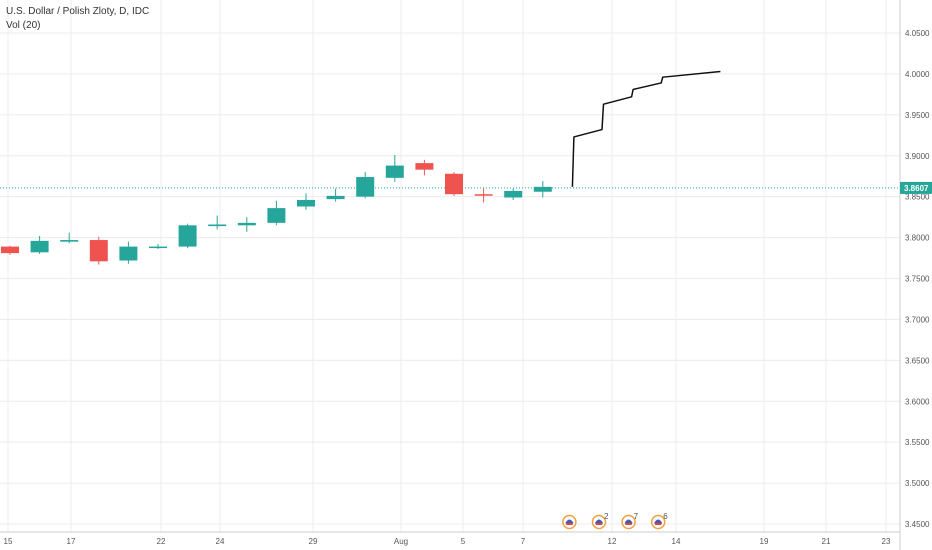 This screenshot has height=550, width=932. What do you see at coordinates (450, 538) in the screenshot?
I see `time-axis: 15 17 22 24 29 Aug 5 7 12 14 19 21 23` at bounding box center [450, 538].